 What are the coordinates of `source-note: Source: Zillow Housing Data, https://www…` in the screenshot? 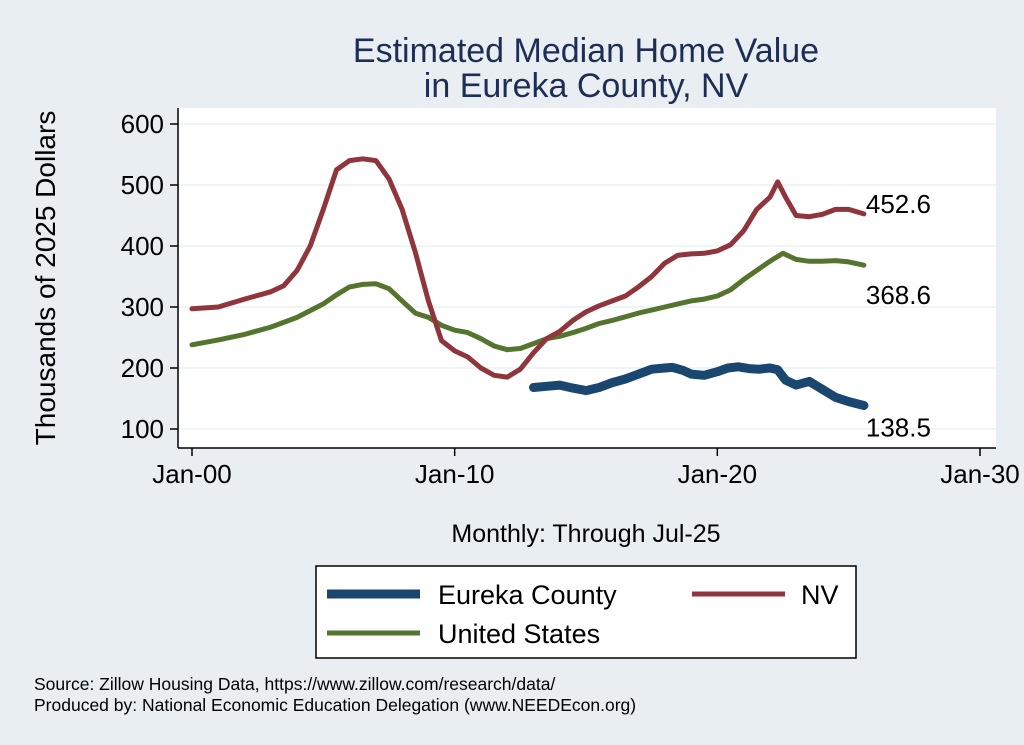 It's located at (294, 684).